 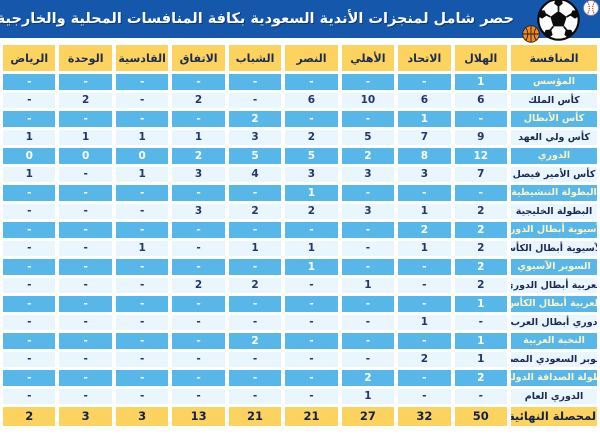 I want to click on column-header-club: الأهلي, so click(x=368, y=58).